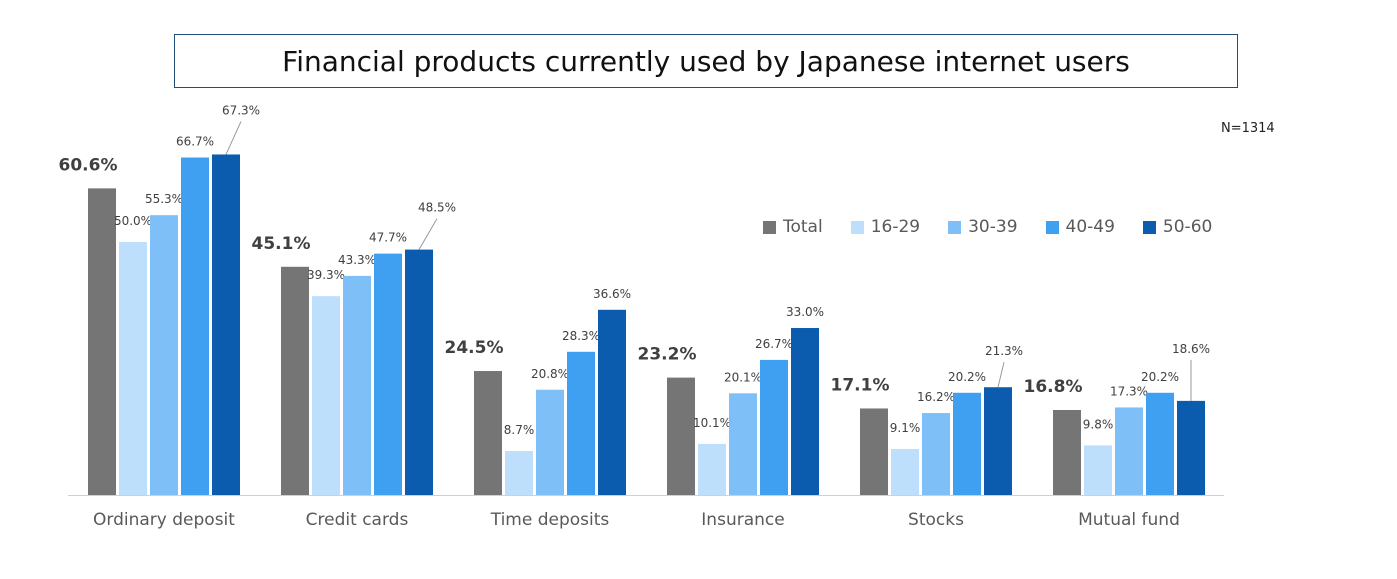  Describe the element at coordinates (388, 238) in the screenshot. I see `data-label-3-1: 47.7%` at that location.